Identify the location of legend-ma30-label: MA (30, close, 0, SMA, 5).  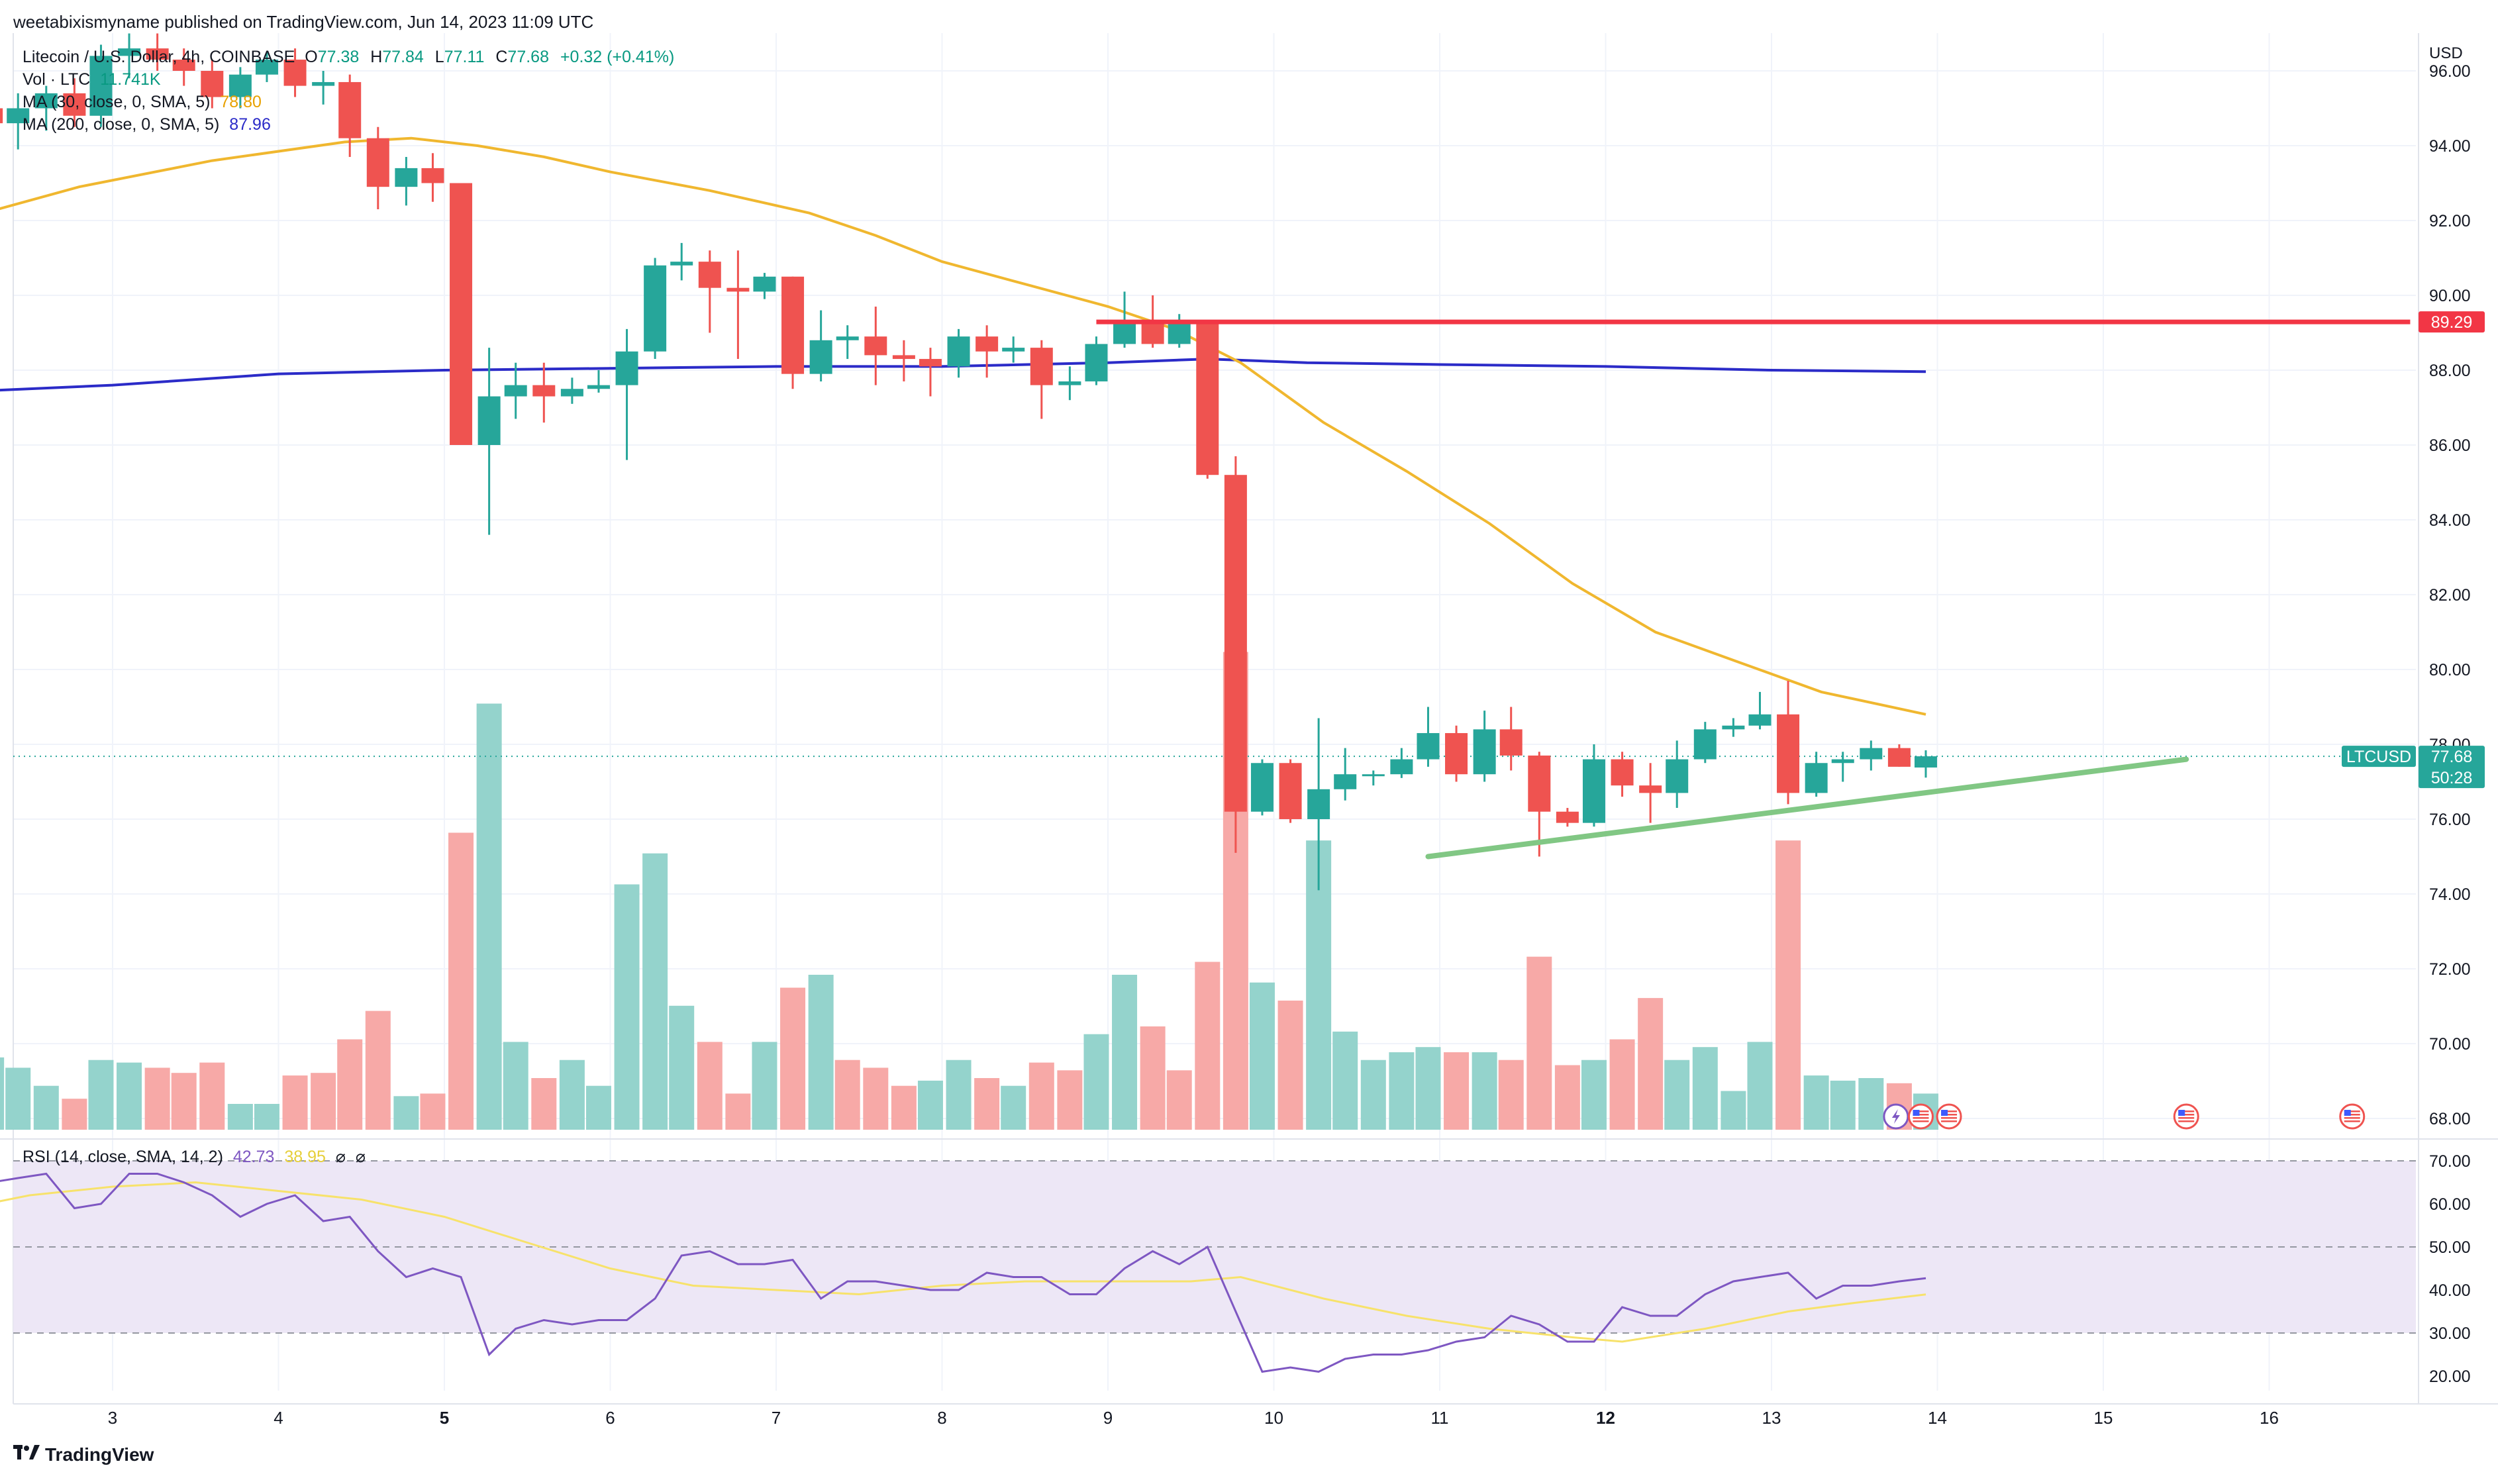
(117, 102).